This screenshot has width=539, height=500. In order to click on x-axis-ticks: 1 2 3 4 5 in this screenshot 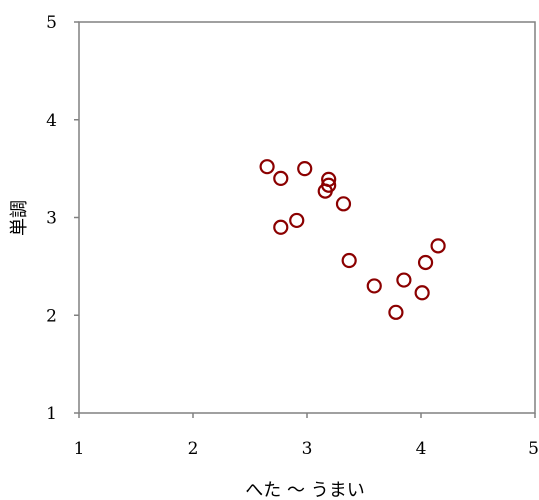, I will do `click(306, 436)`.